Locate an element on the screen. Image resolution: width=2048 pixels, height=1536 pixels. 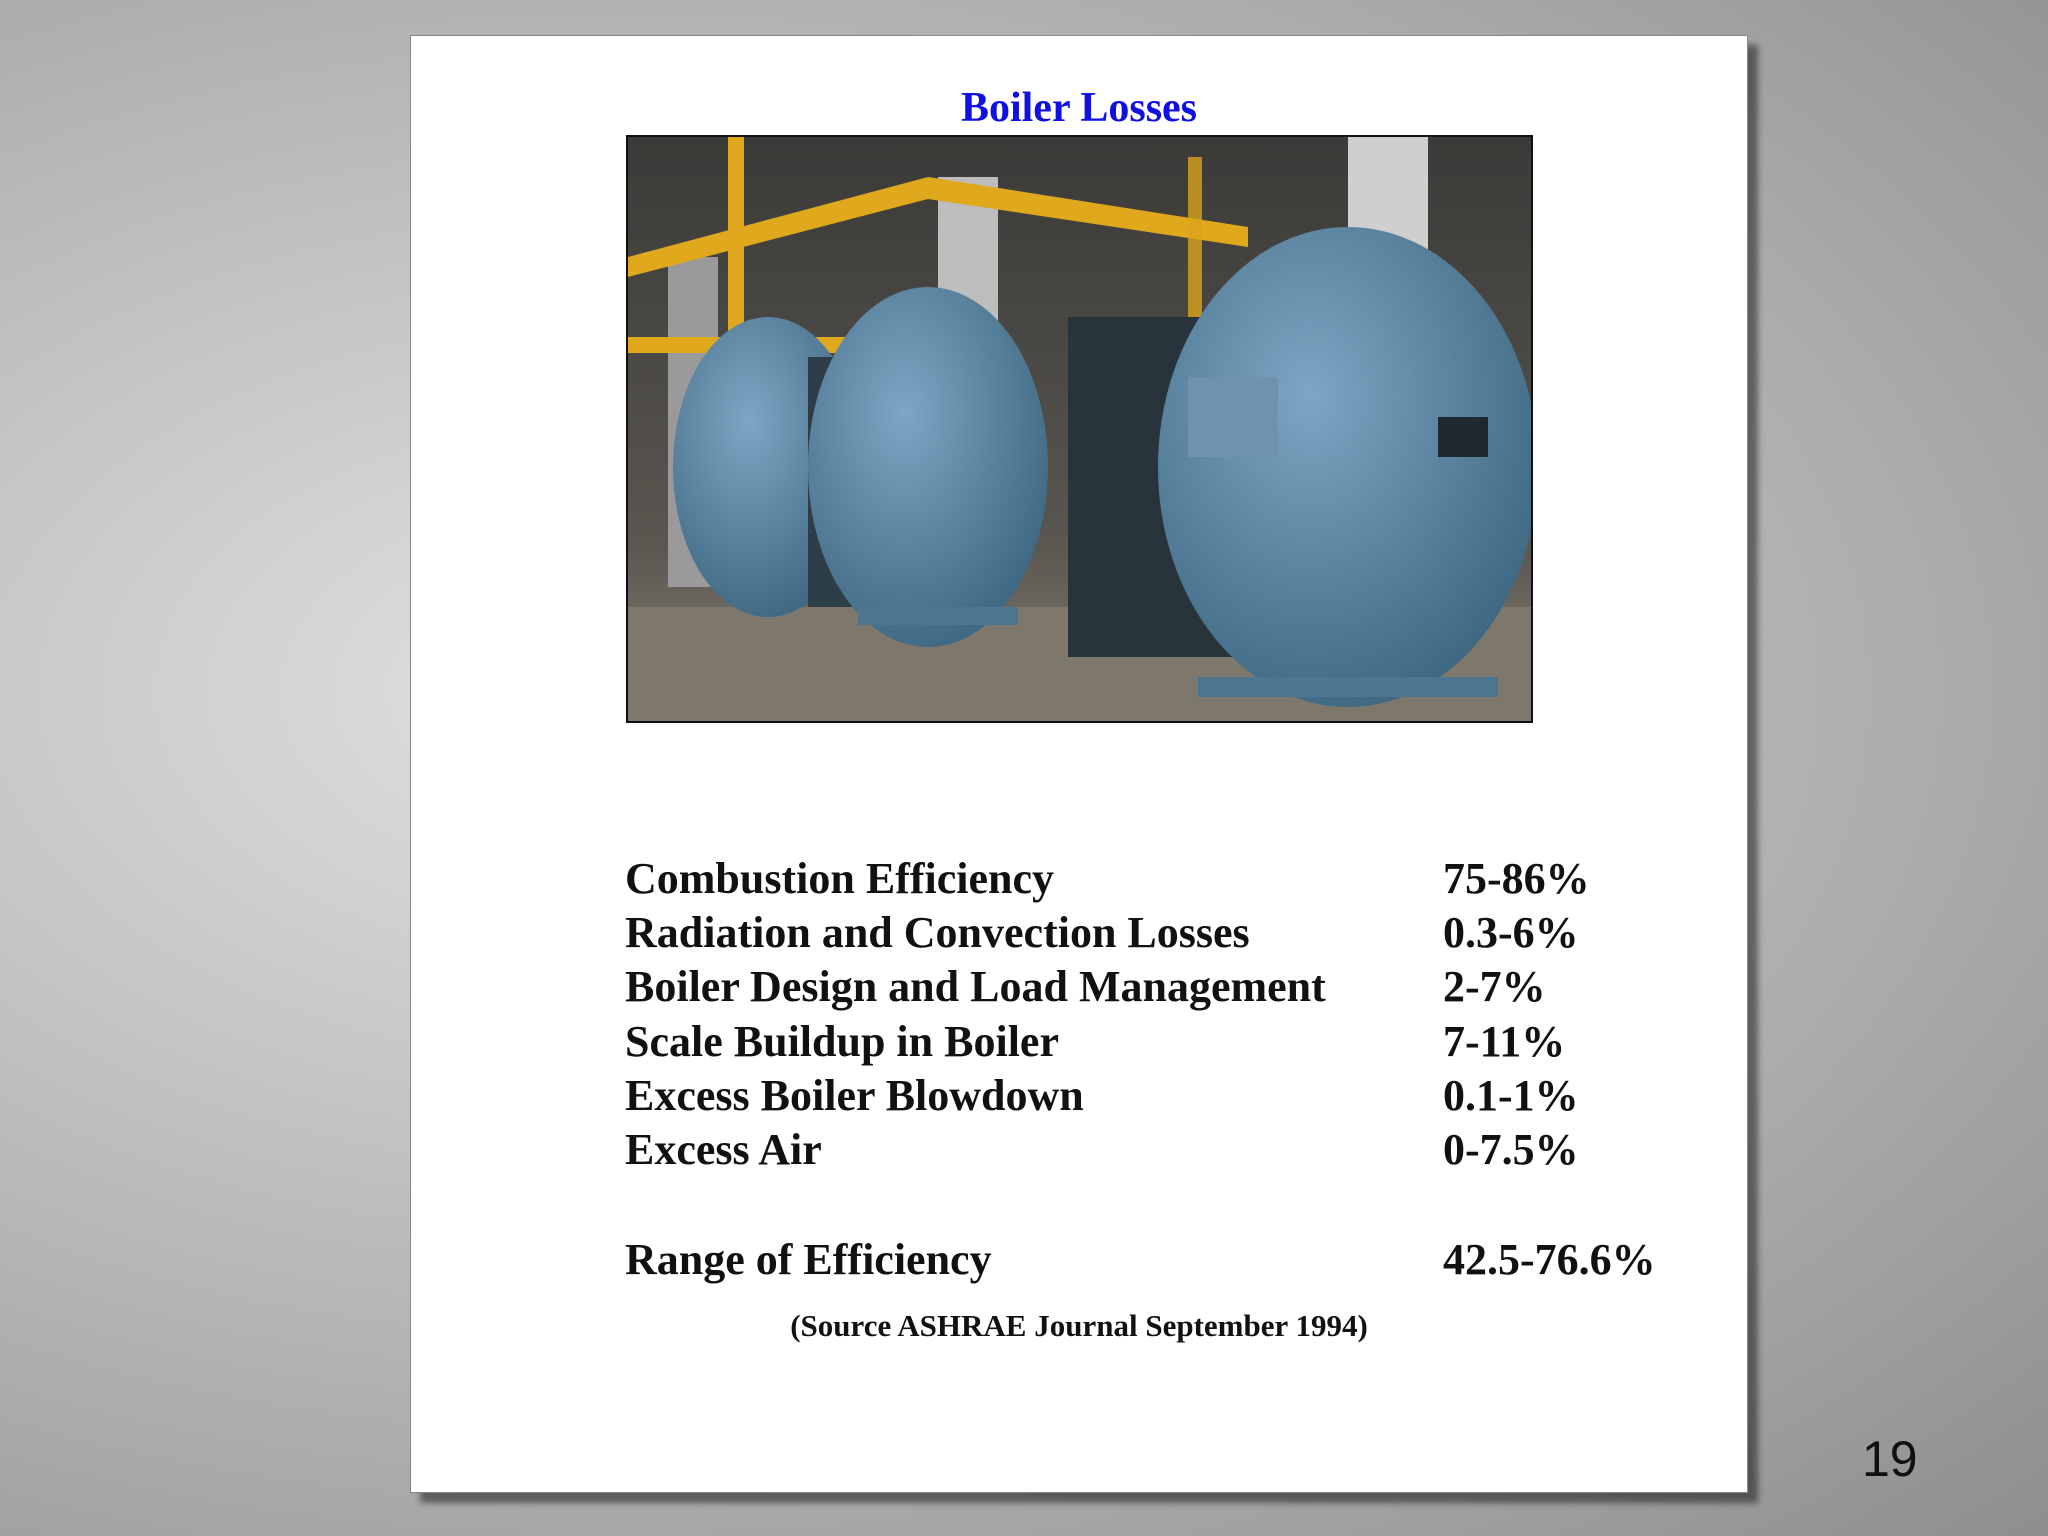
source-note: (Source ASHRAE Journal September 1994) is located at coordinates (1079, 1325).